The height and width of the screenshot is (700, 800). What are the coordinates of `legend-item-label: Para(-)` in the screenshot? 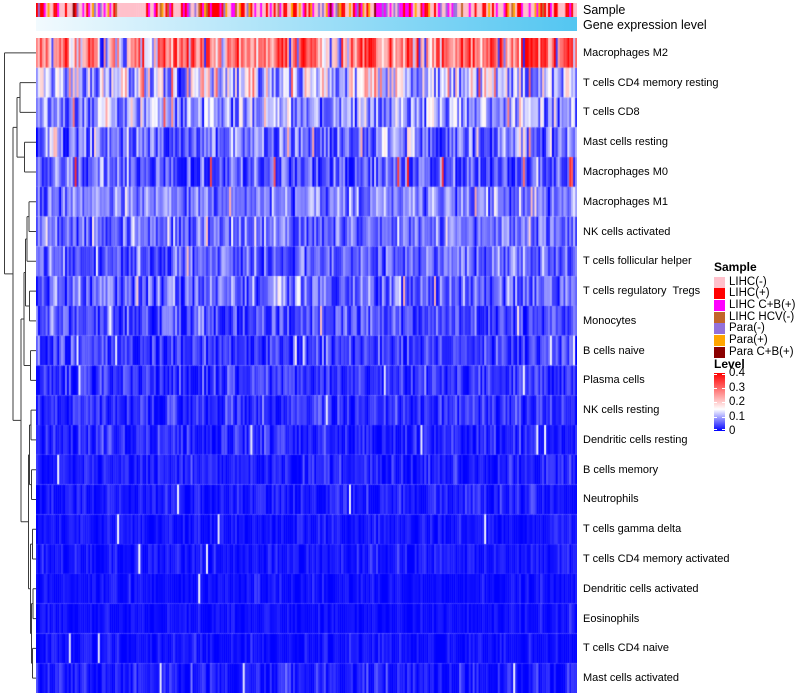 It's located at (747, 328).